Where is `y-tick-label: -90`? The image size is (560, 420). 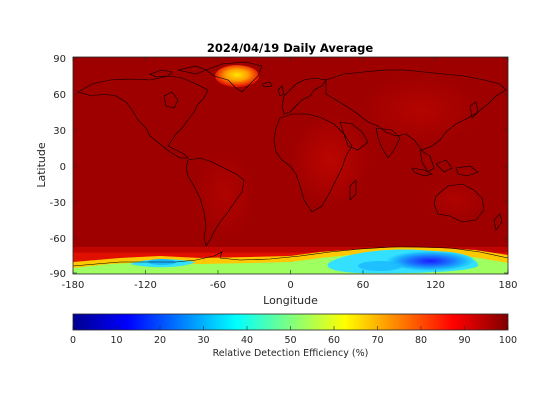 y-tick-label: -90 is located at coordinates (58, 274).